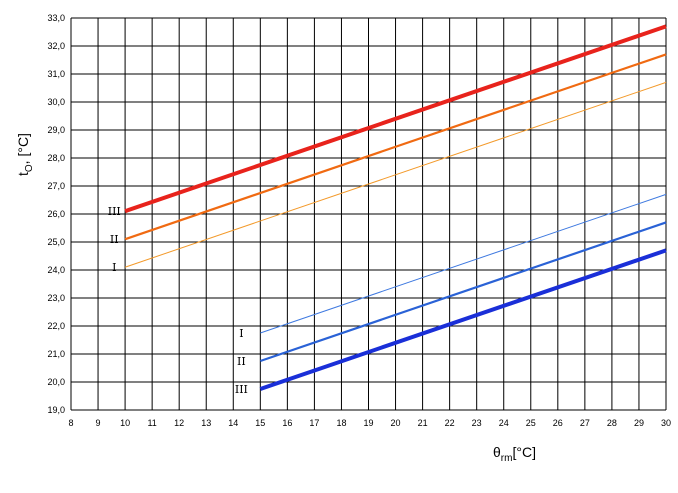  What do you see at coordinates (56, 270) in the screenshot?
I see `y-tick-label: 24,0` at bounding box center [56, 270].